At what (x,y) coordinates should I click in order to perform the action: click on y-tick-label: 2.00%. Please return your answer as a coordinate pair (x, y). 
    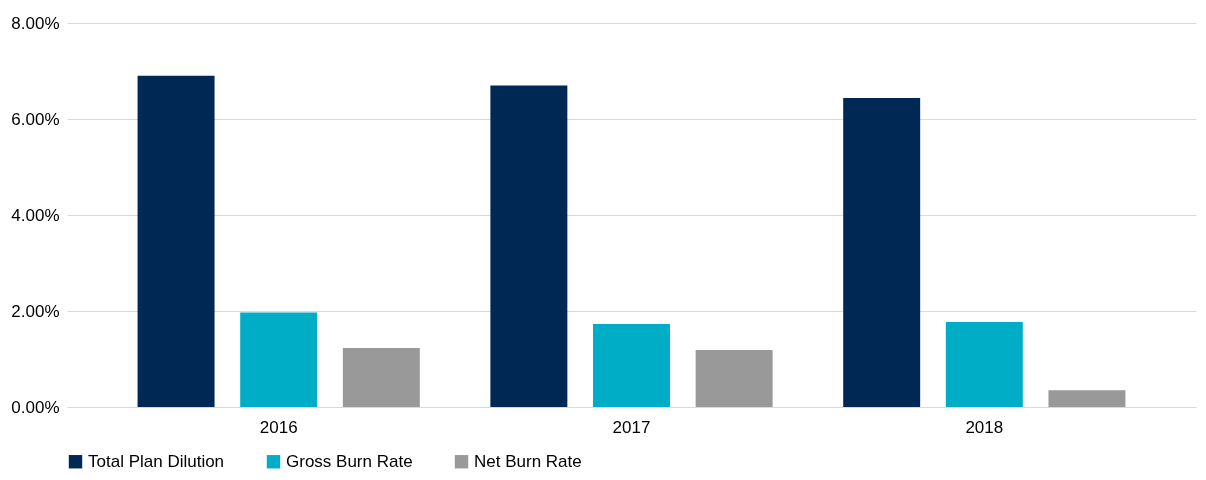
    Looking at the image, I should click on (35, 311).